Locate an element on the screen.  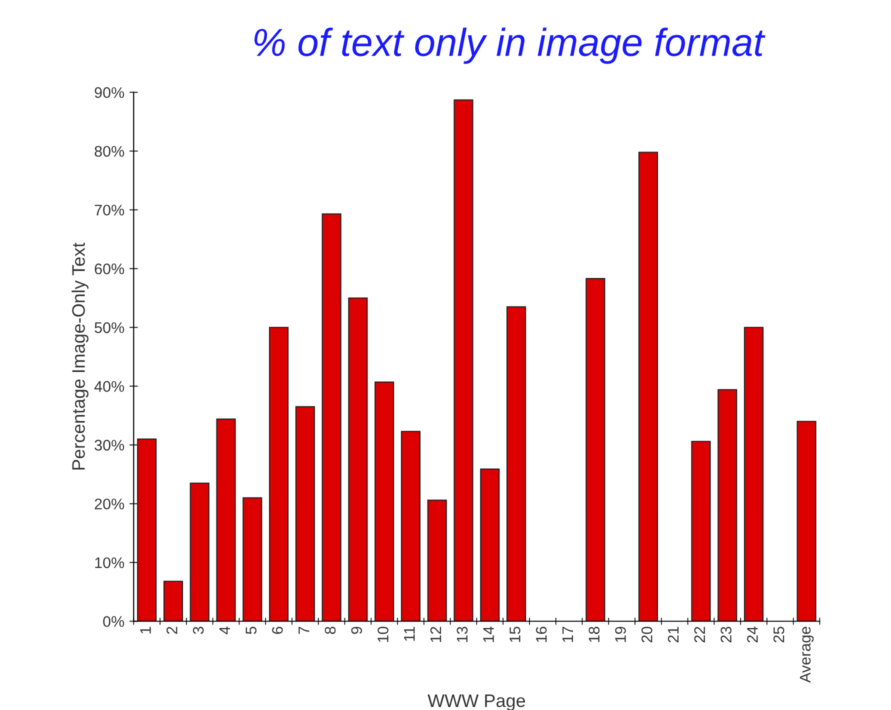
x-tick-label: 12 is located at coordinates (436, 634).